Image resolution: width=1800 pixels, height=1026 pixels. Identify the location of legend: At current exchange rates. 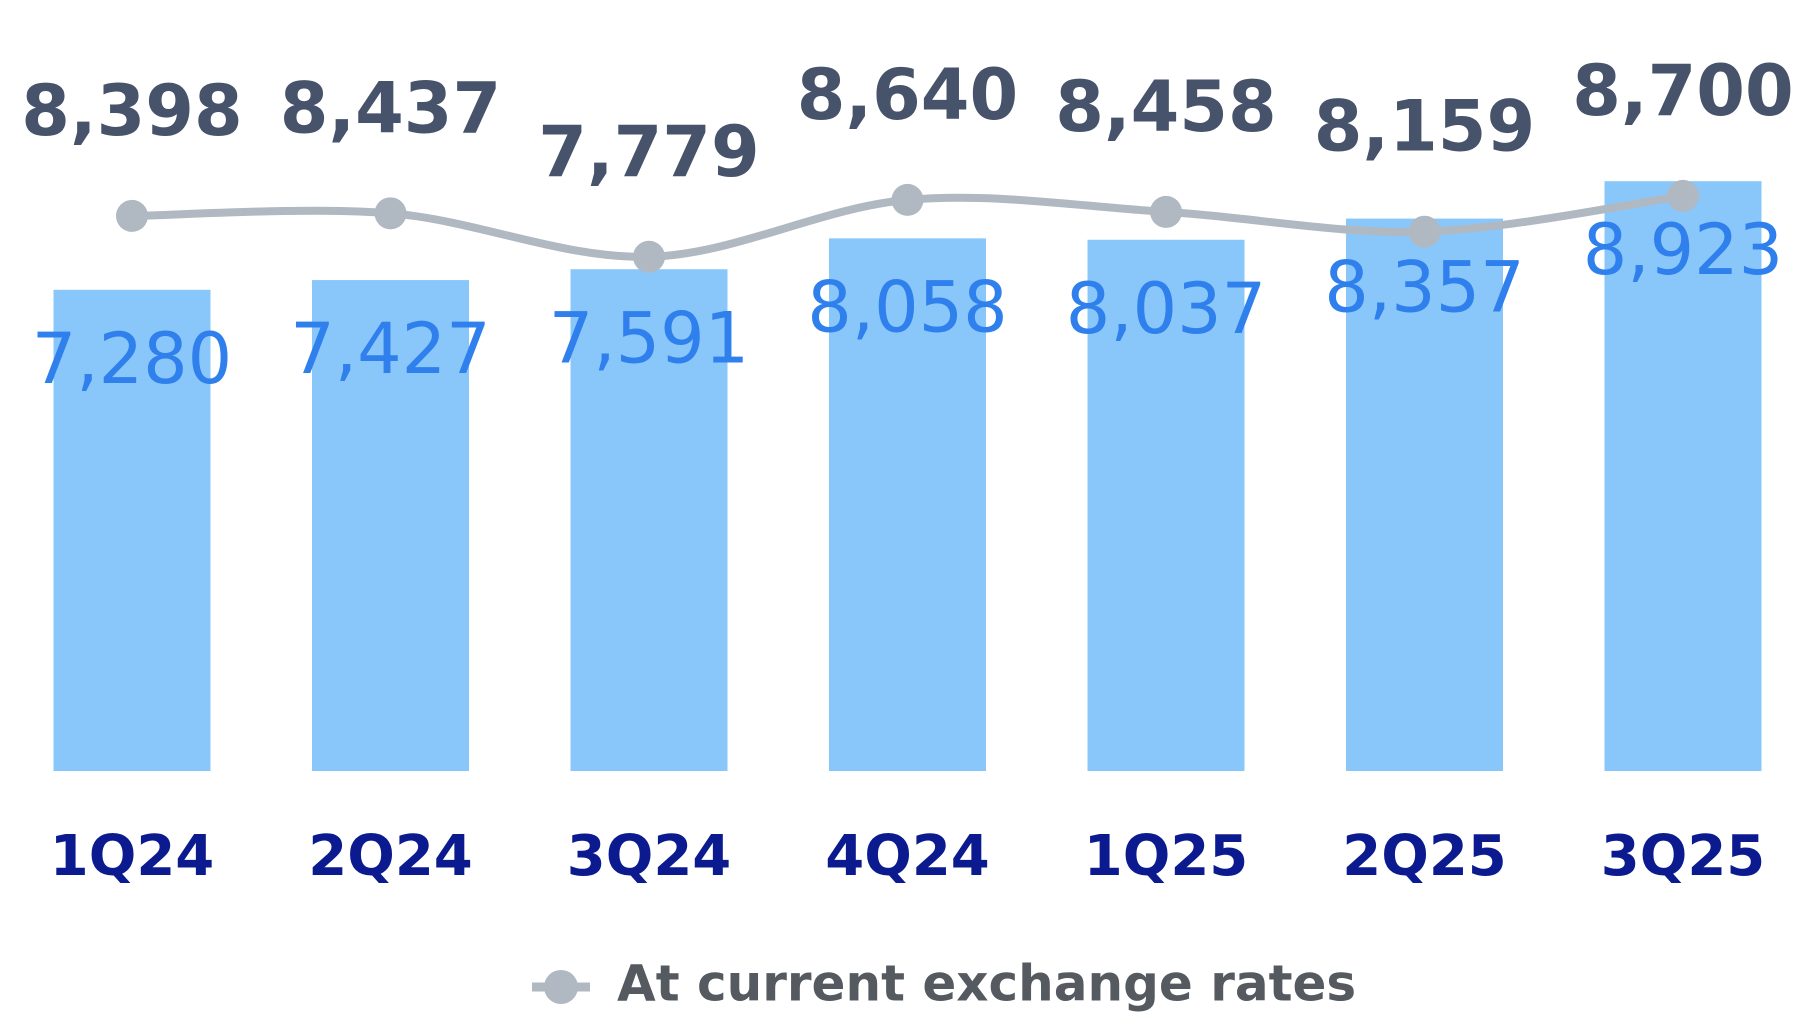
(944, 984).